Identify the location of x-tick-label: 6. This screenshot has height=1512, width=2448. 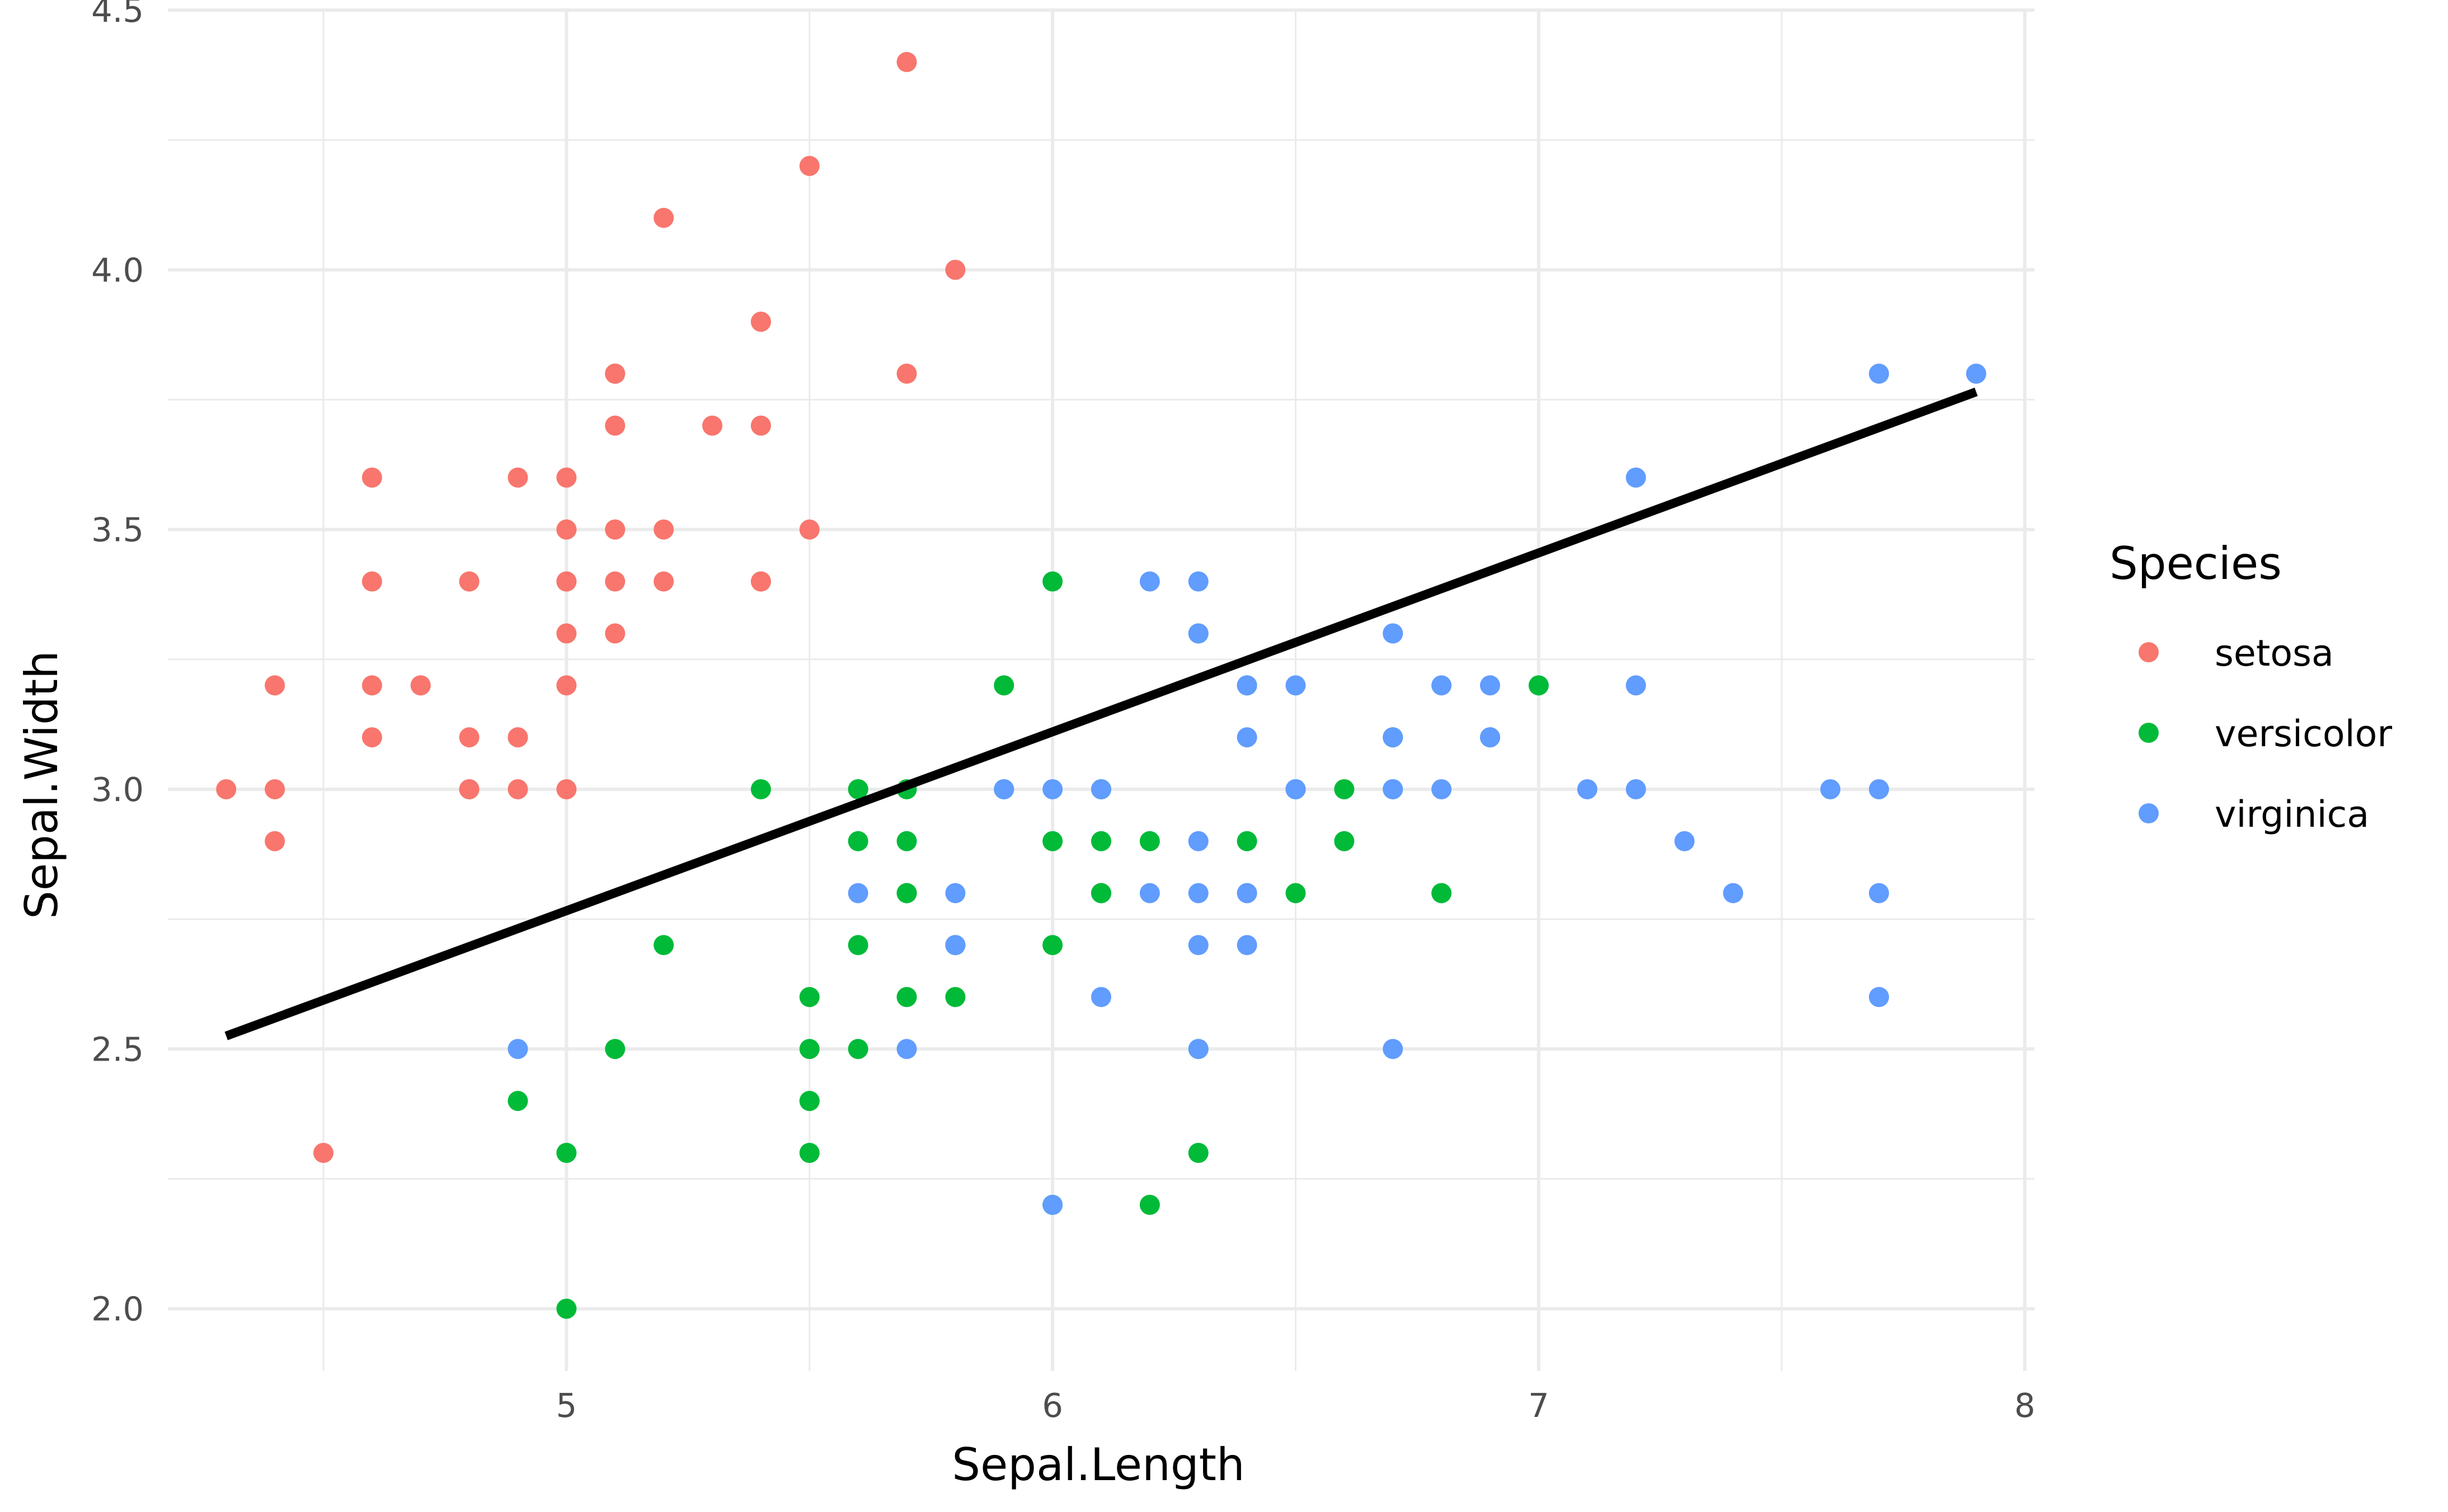
(1052, 1406).